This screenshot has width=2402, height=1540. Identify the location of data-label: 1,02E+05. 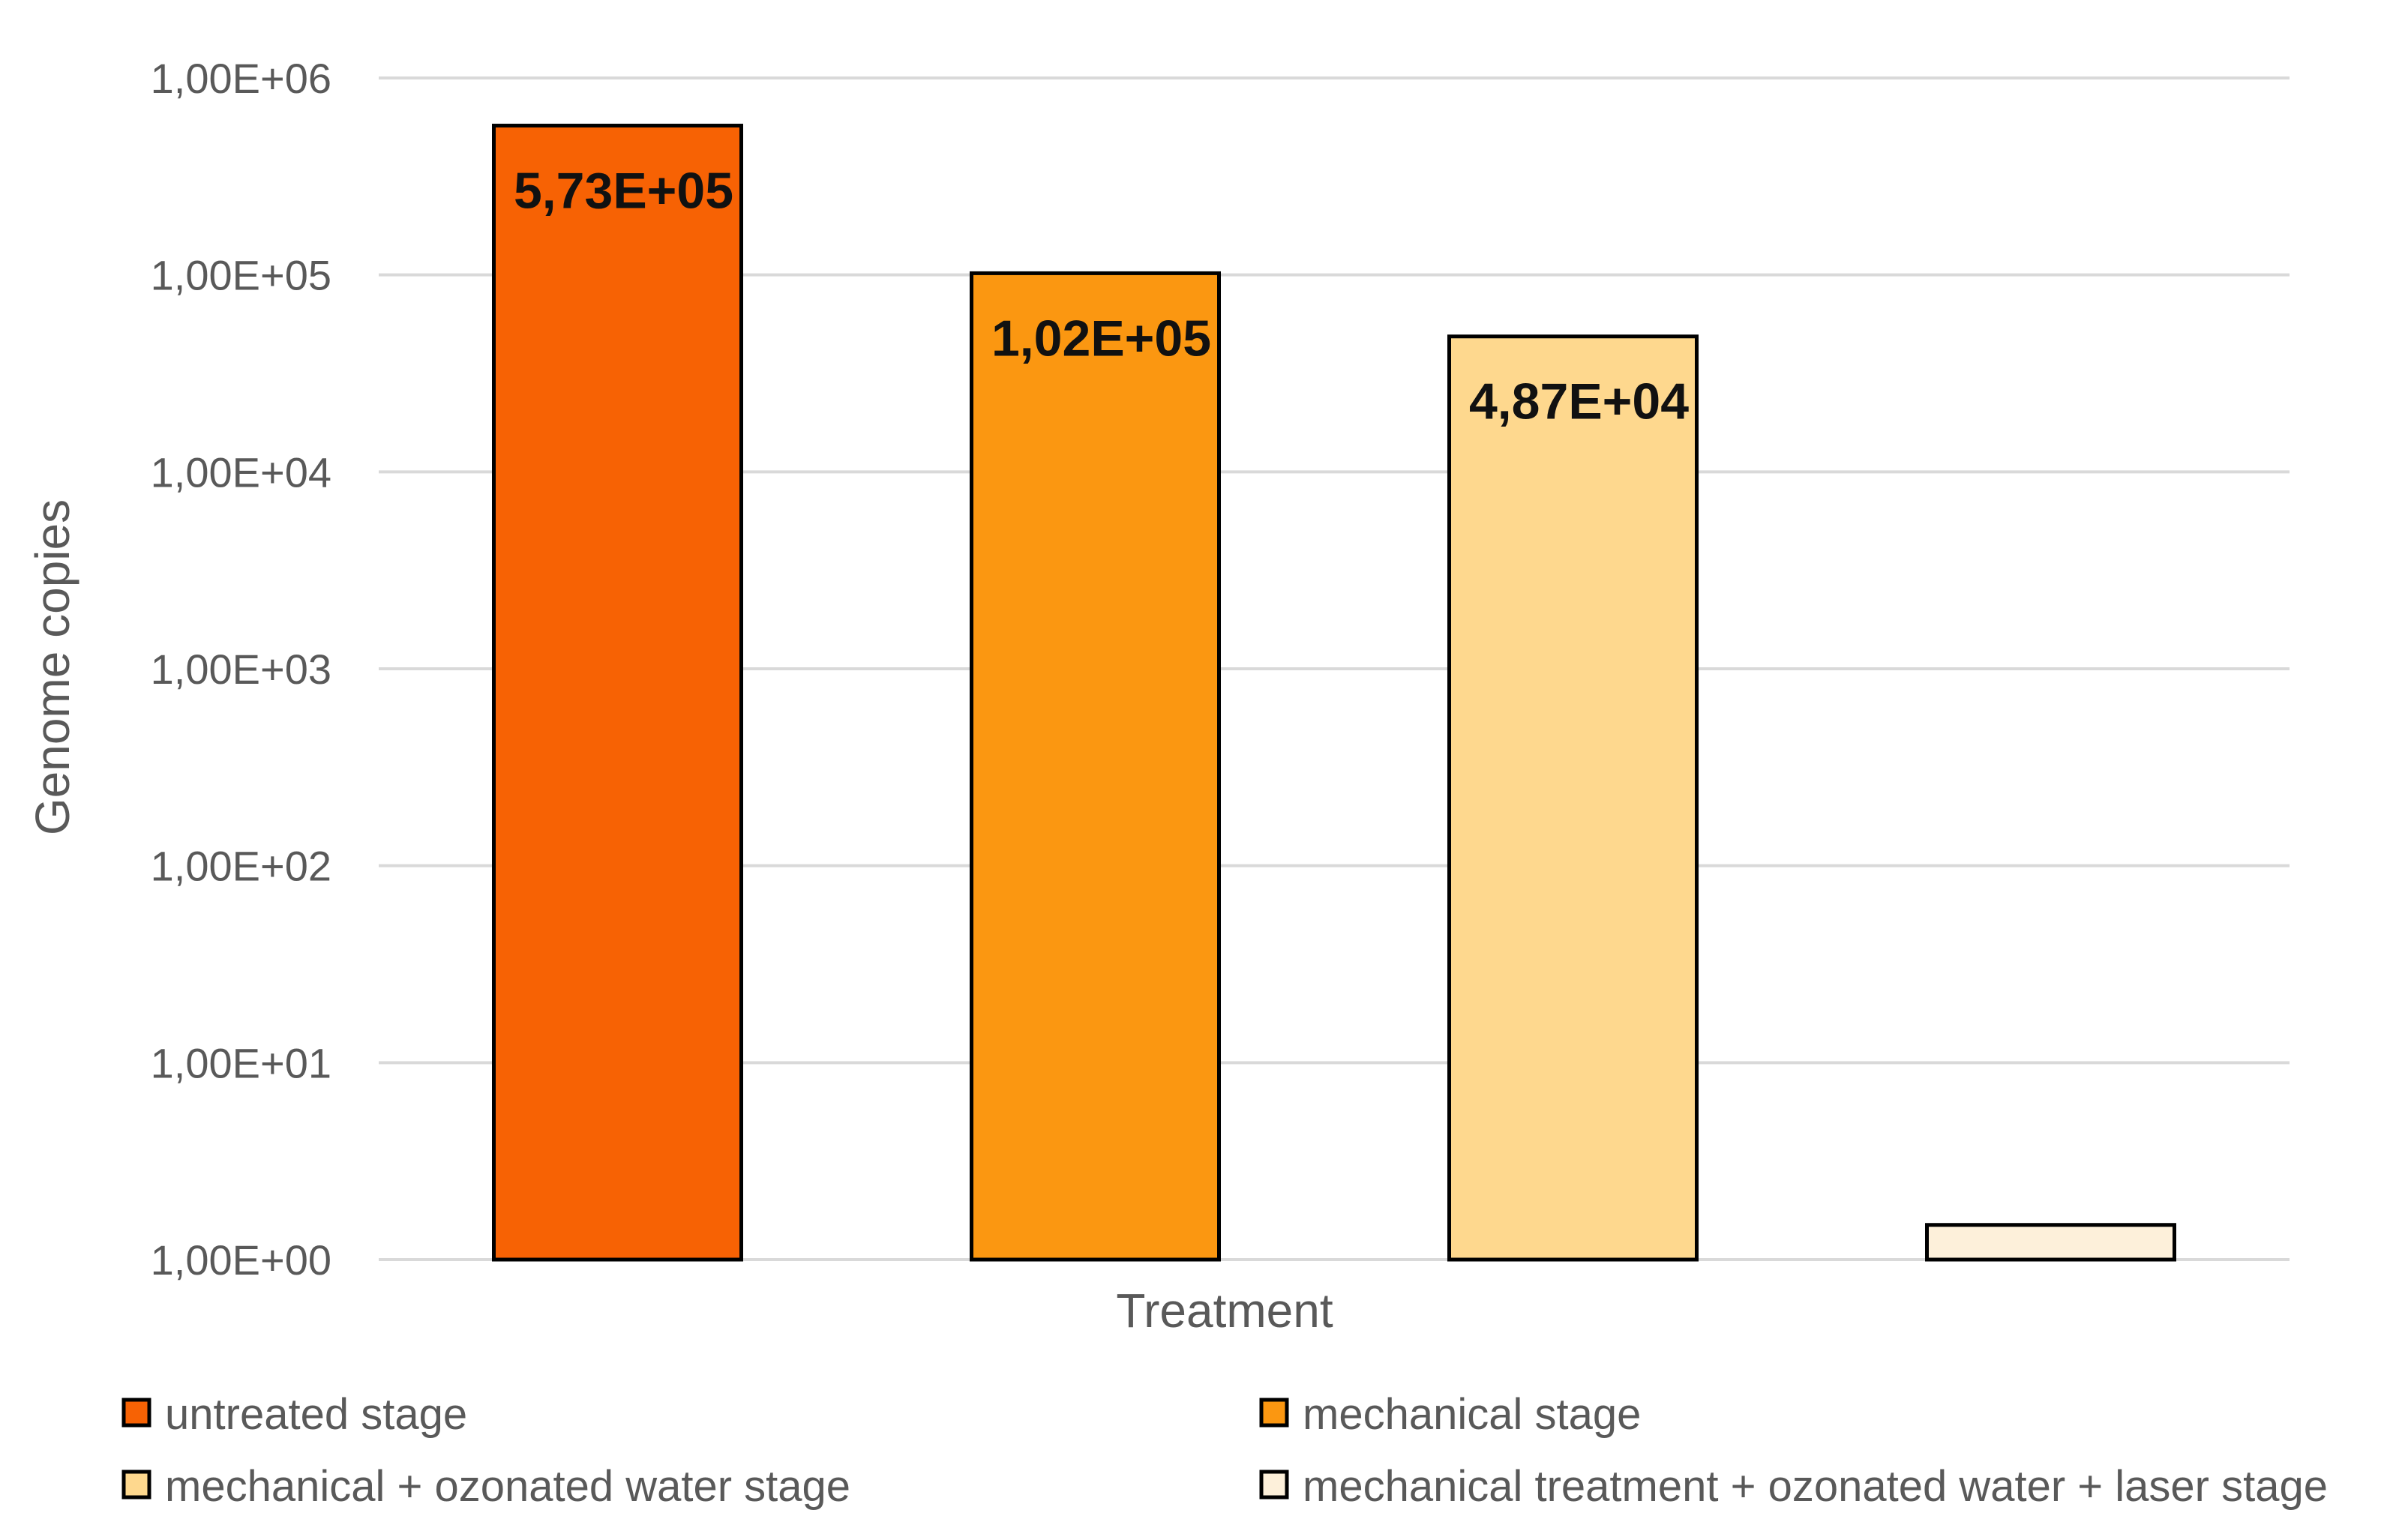
(1101, 338).